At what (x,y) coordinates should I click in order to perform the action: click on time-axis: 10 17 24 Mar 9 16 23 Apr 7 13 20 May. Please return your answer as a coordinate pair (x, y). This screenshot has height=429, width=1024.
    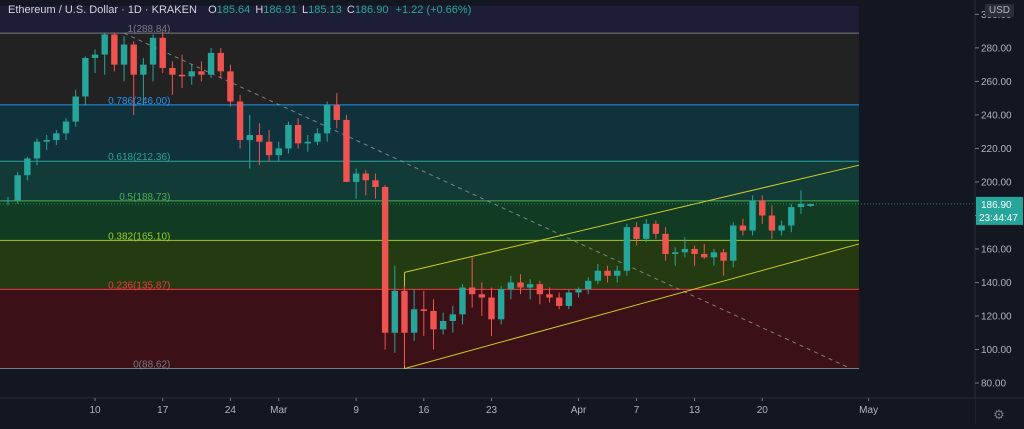
    Looking at the image, I should click on (512, 410).